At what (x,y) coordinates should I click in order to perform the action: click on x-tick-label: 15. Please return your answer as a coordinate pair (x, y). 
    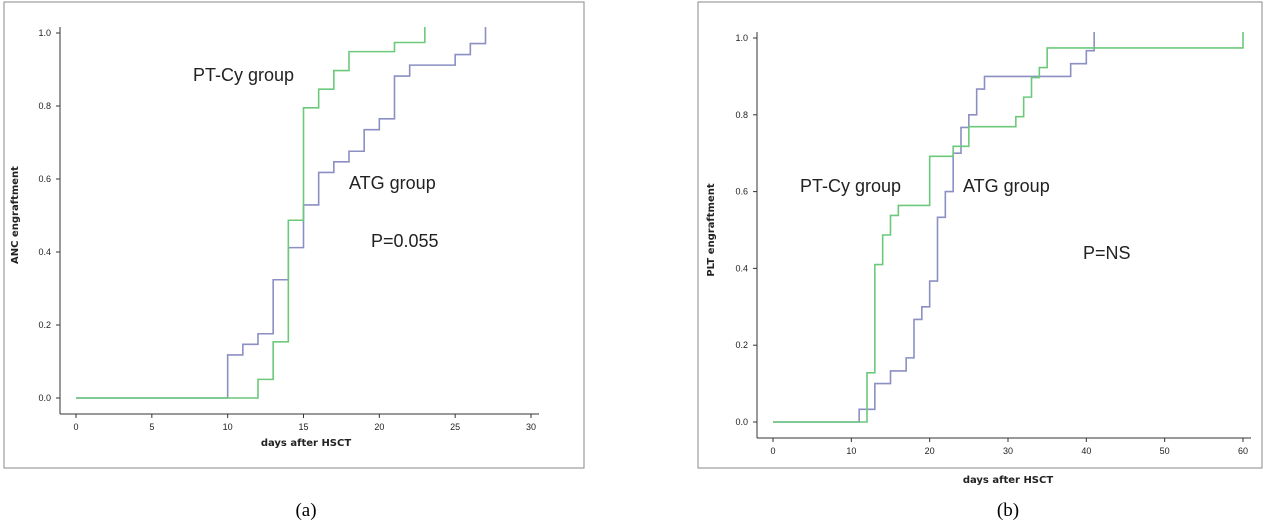
    Looking at the image, I should click on (303, 427).